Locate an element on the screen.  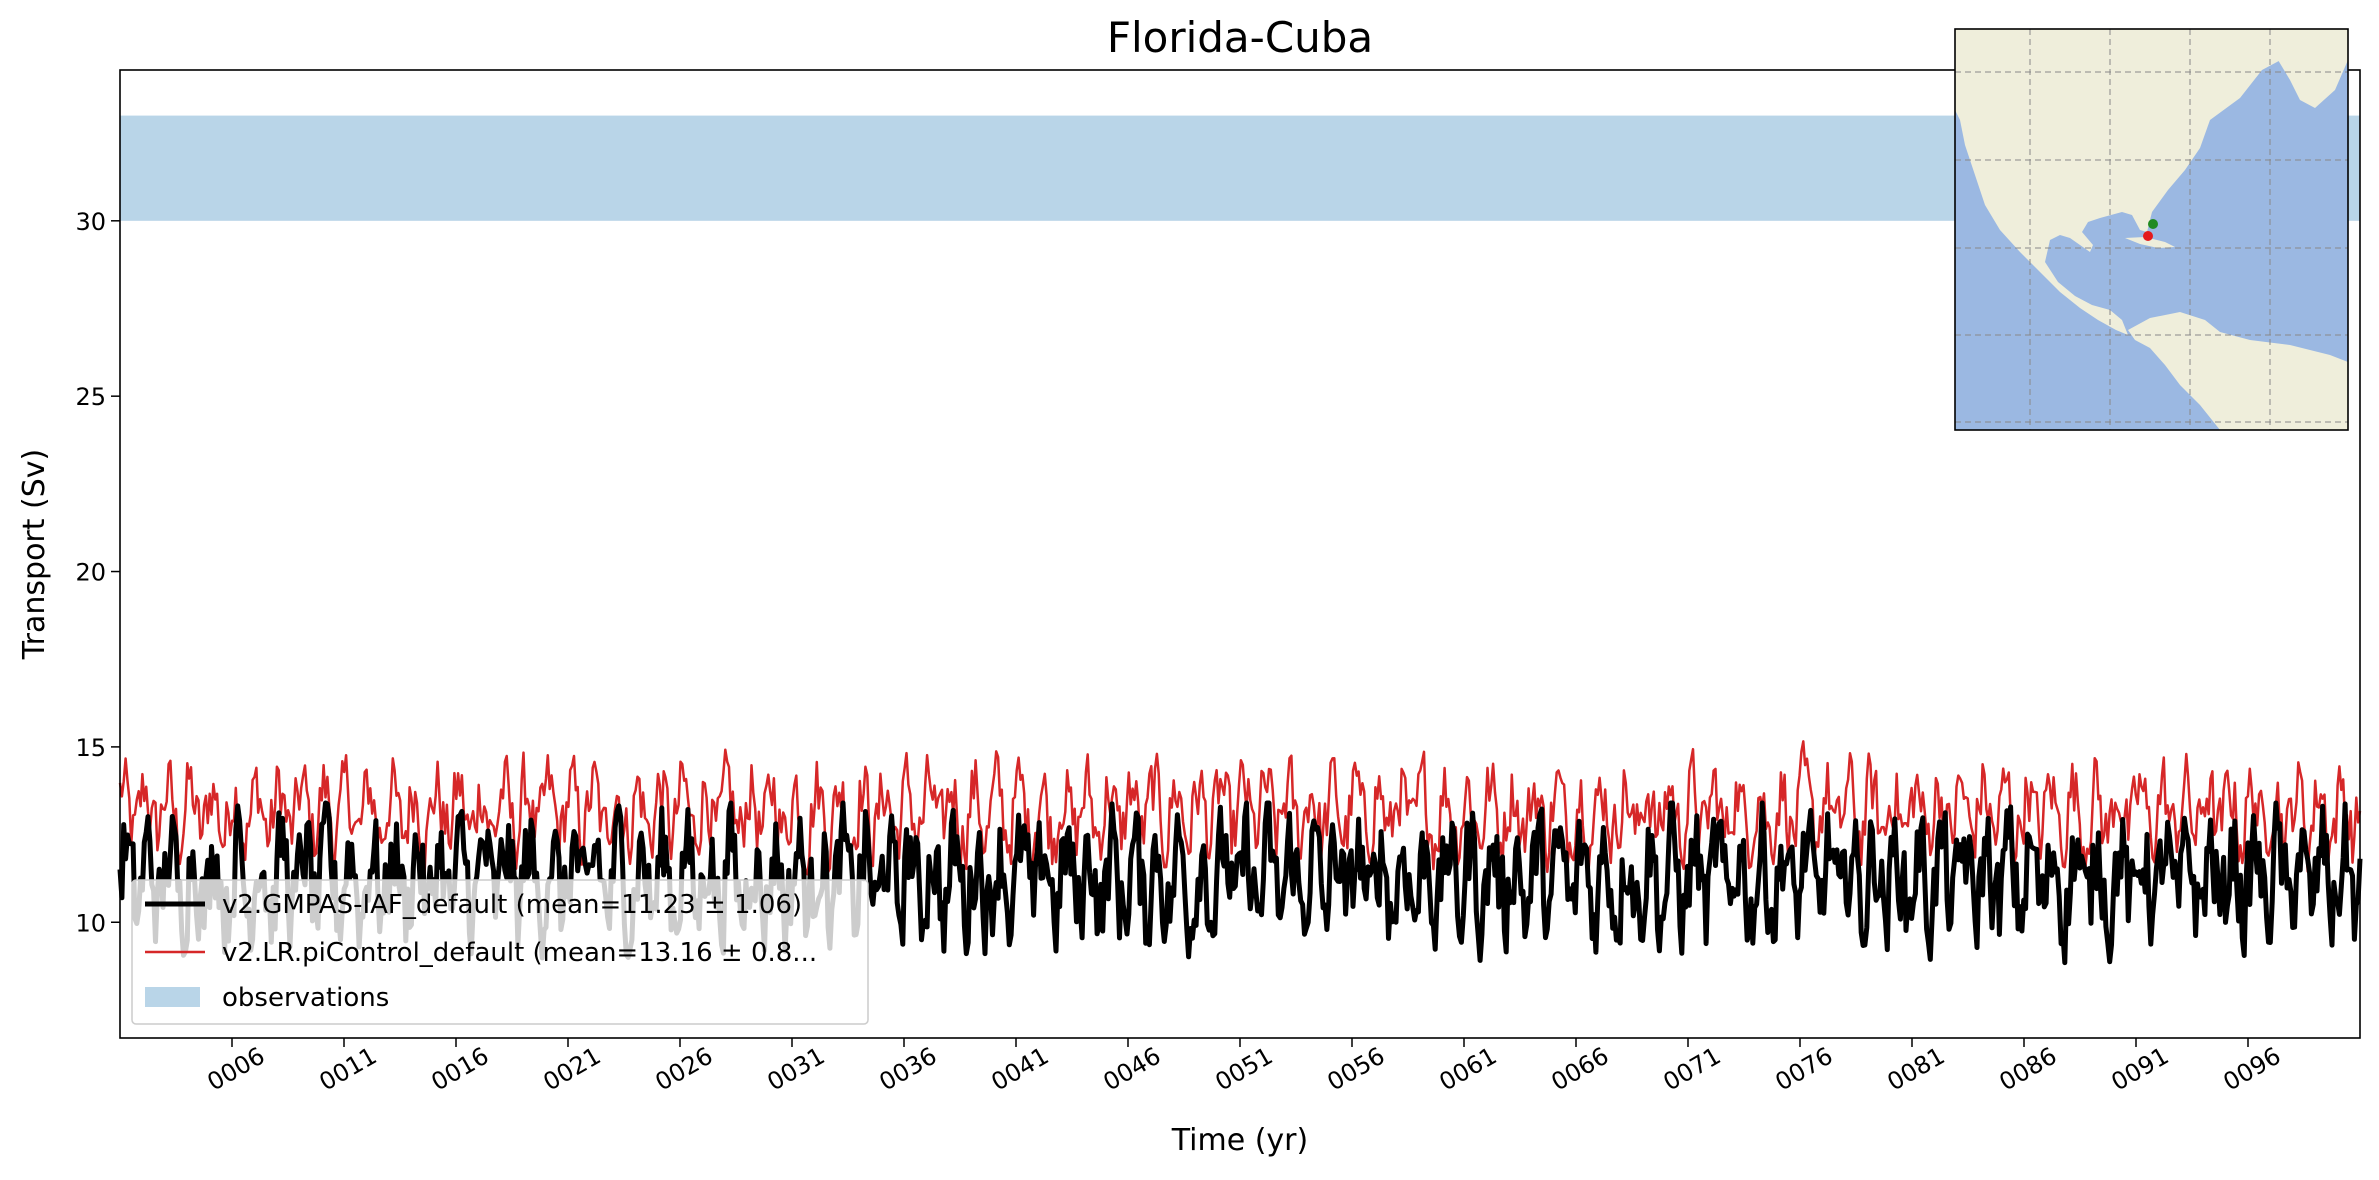
x-tick-label: 0041 is located at coordinates (1020, 1069).